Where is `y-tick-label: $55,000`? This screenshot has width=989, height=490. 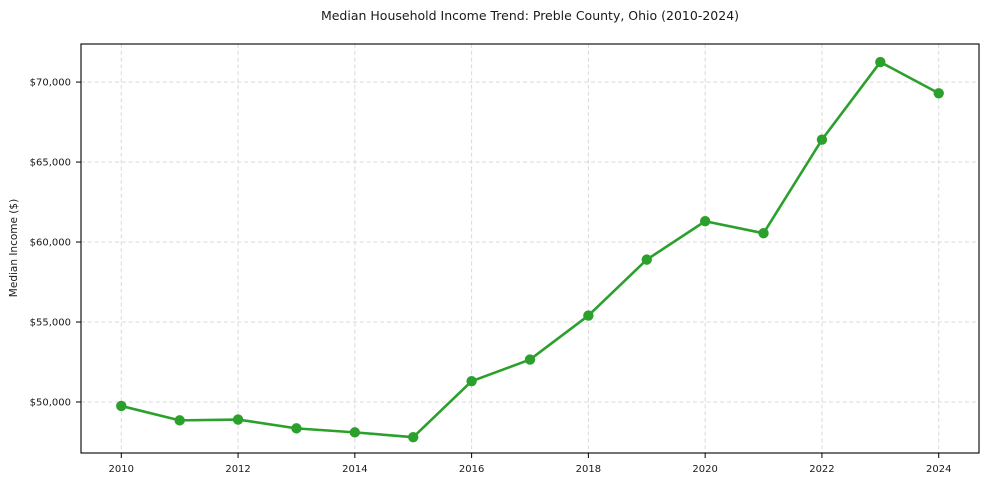 y-tick-label: $55,000 is located at coordinates (50, 322).